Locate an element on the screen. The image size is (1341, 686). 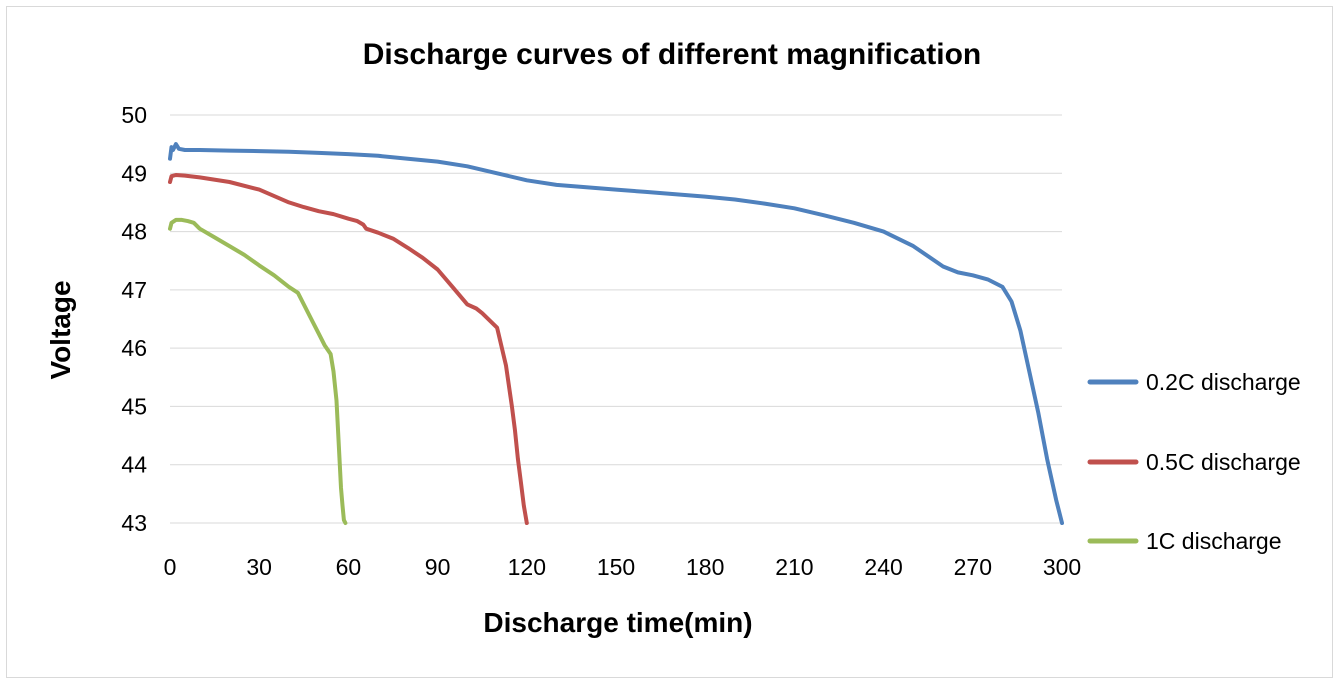
x-tick-label: 180 is located at coordinates (705, 567).